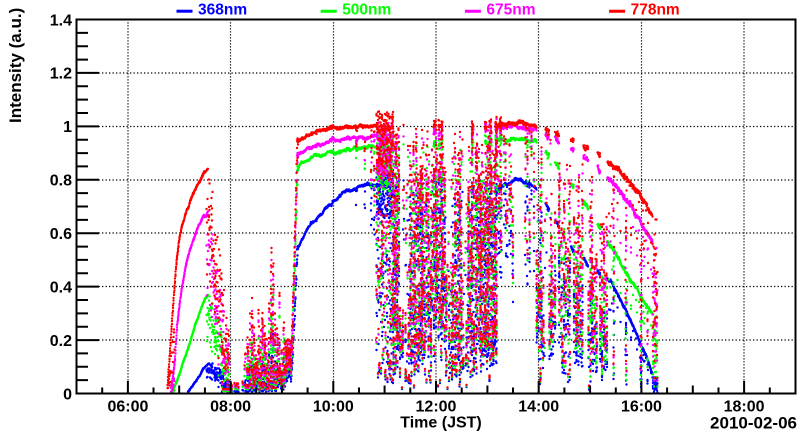 This screenshot has width=800, height=434. What do you see at coordinates (641, 407) in the screenshot?
I see `svg-text: 16:00` at bounding box center [641, 407].